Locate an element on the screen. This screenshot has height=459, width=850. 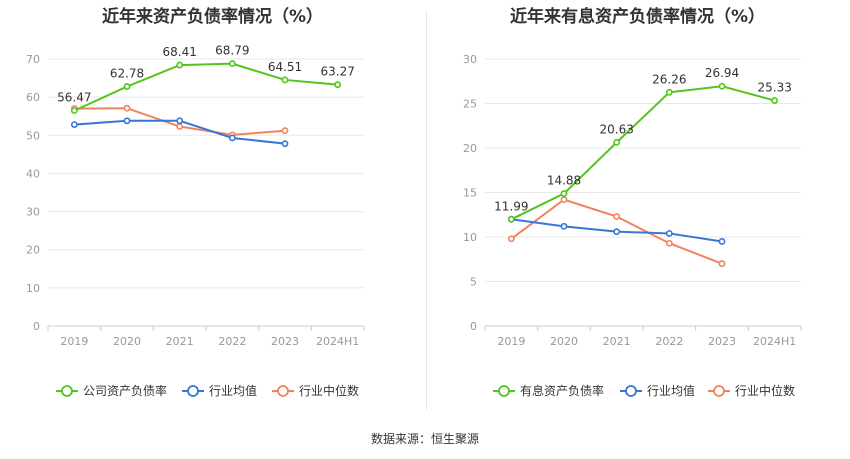
y-tick-label: 15 is located at coordinates (470, 193).